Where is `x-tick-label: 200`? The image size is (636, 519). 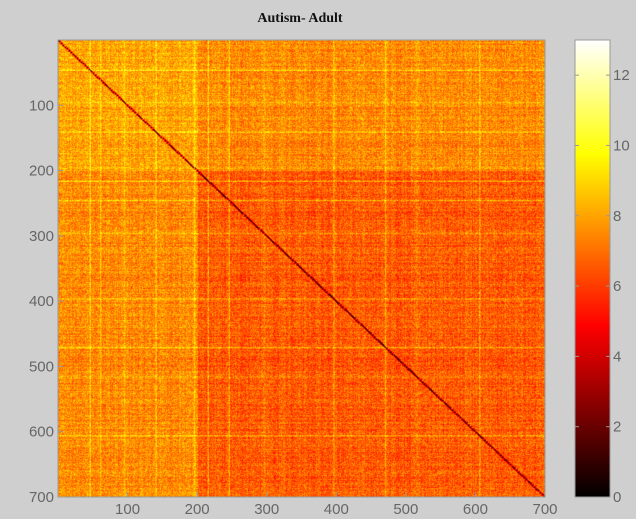 x-tick-label: 200 is located at coordinates (197, 509).